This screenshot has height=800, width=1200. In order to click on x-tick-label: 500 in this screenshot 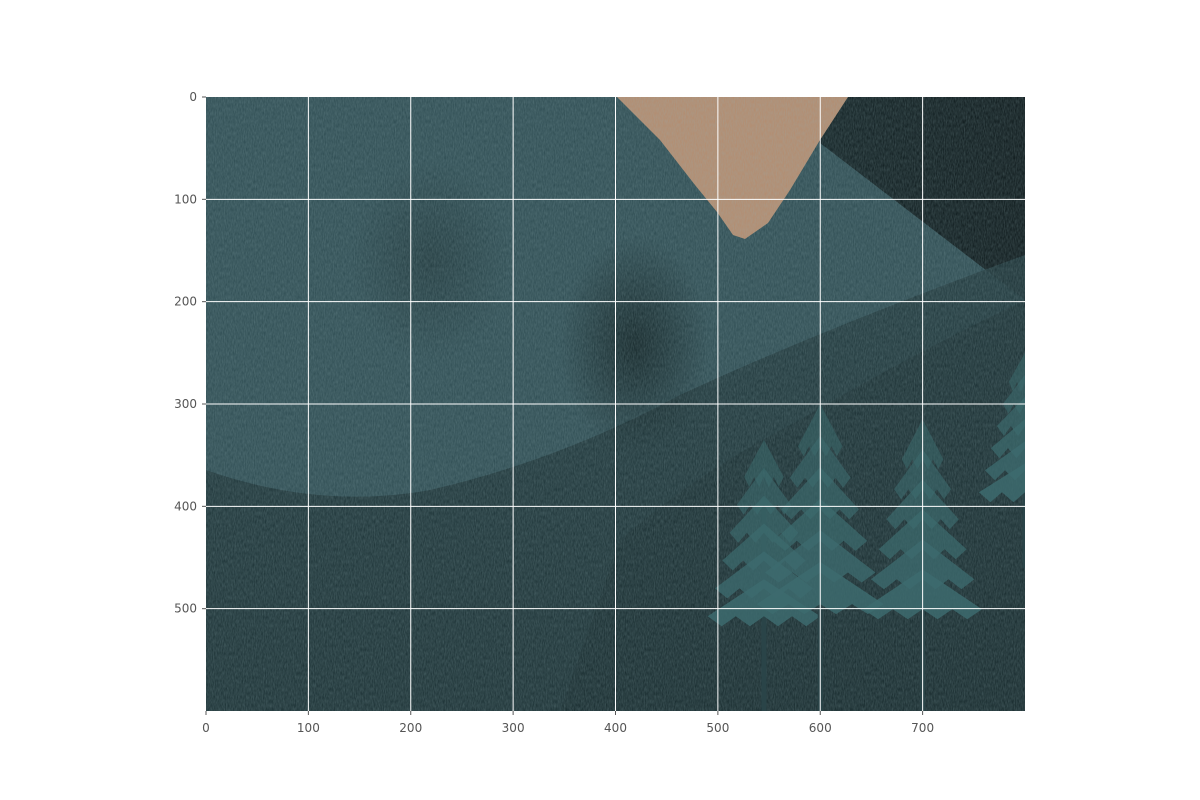, I will do `click(717, 728)`.